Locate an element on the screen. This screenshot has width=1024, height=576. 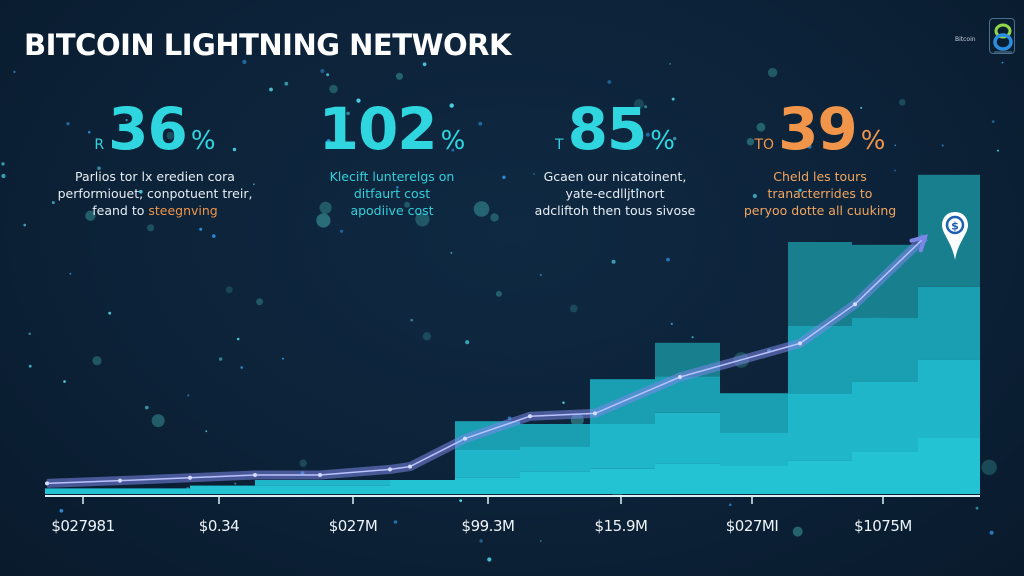
stat-prefix: R is located at coordinates (99, 145).